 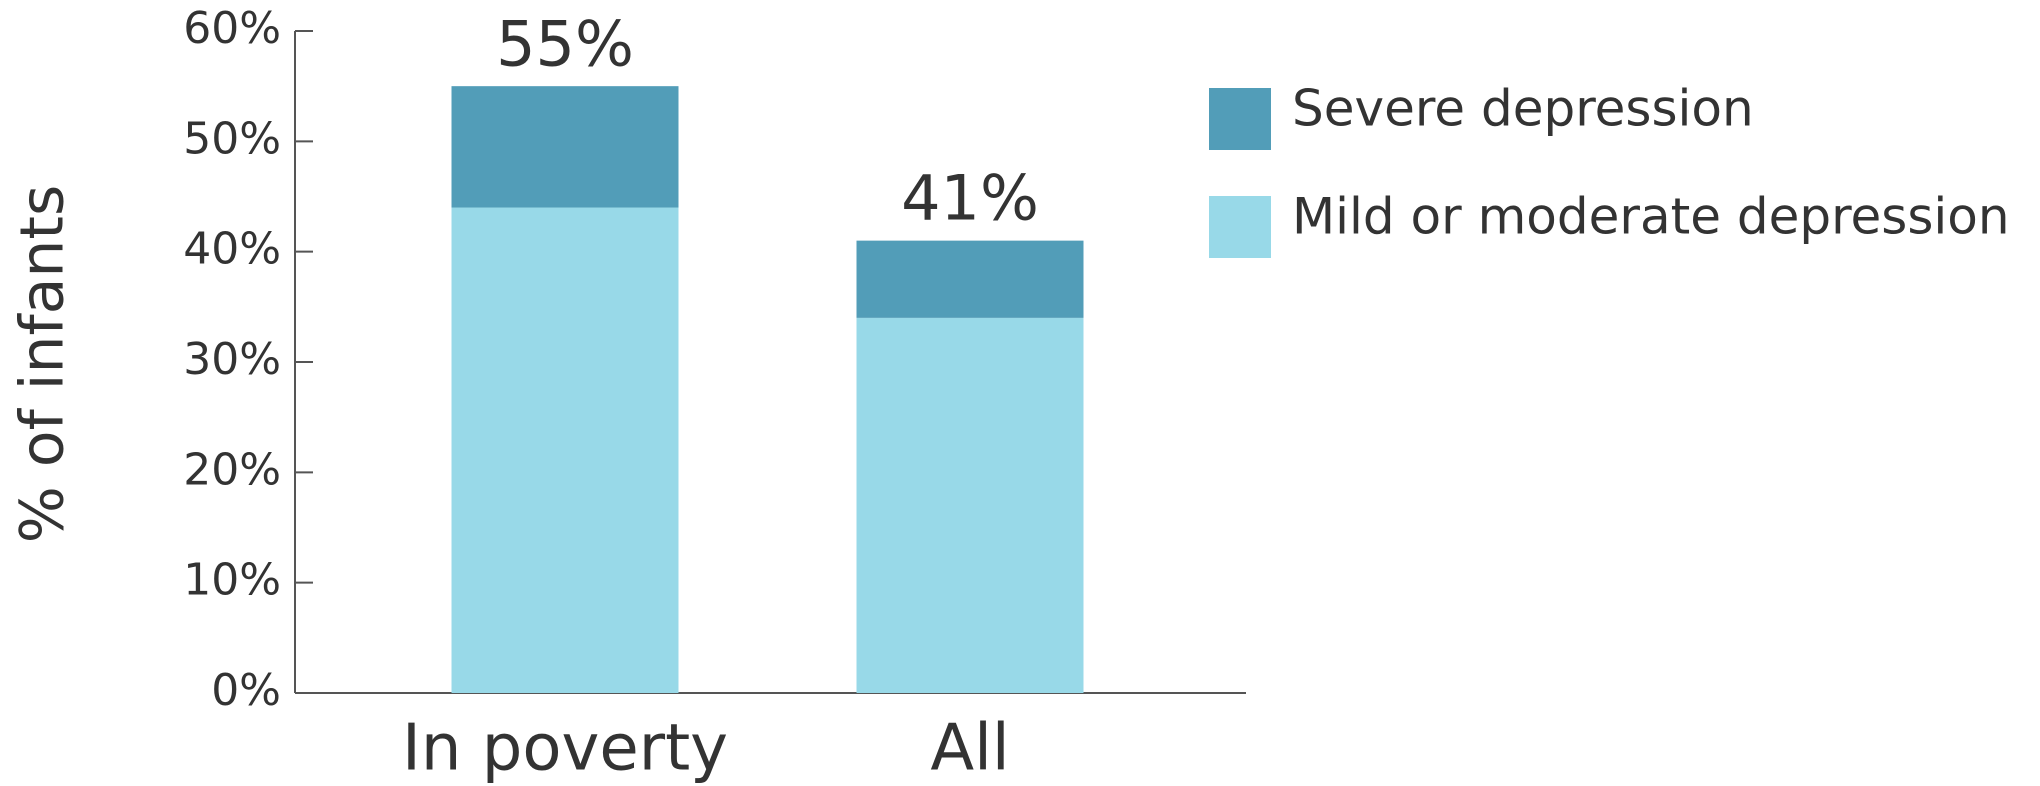 I want to click on x-tick-label: In poverty, so click(x=565, y=749).